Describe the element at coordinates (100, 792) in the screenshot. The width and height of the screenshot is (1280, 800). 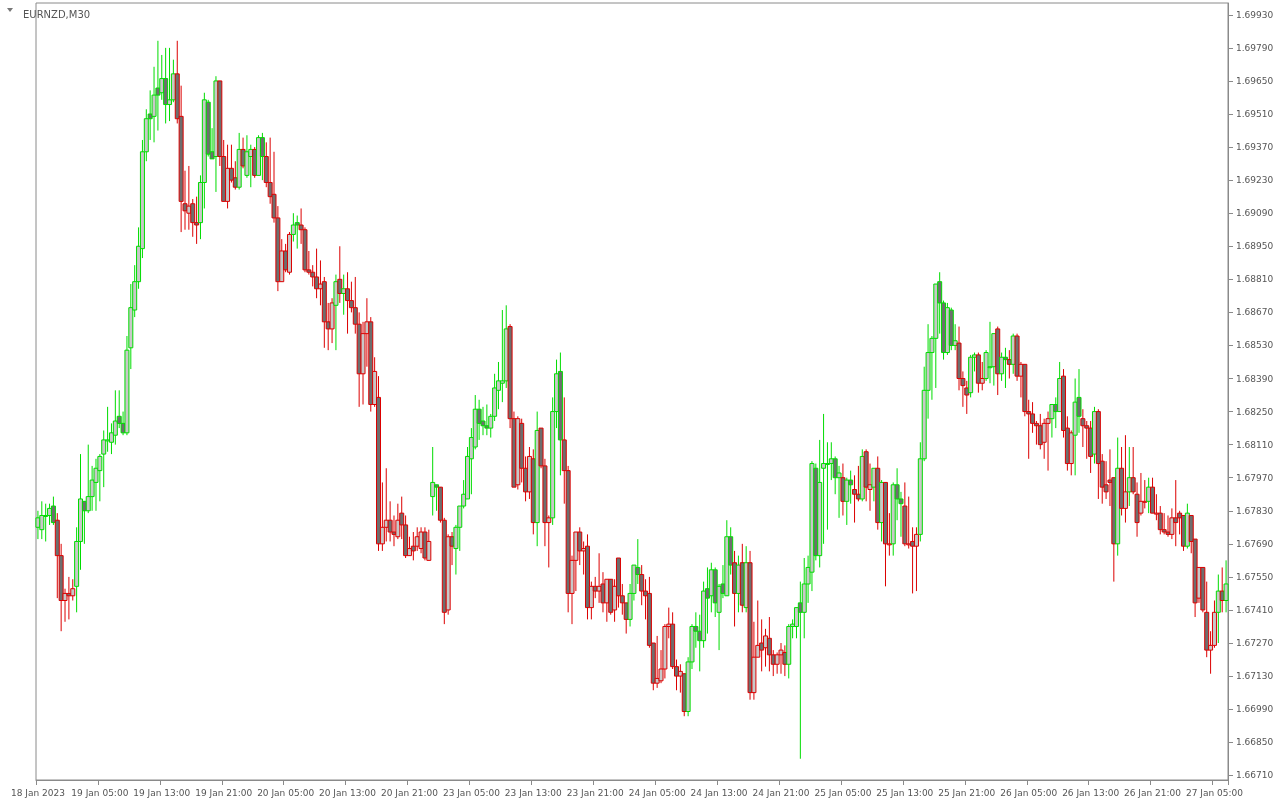
I see `x-tick-label: 19 Jan 05:00` at that location.